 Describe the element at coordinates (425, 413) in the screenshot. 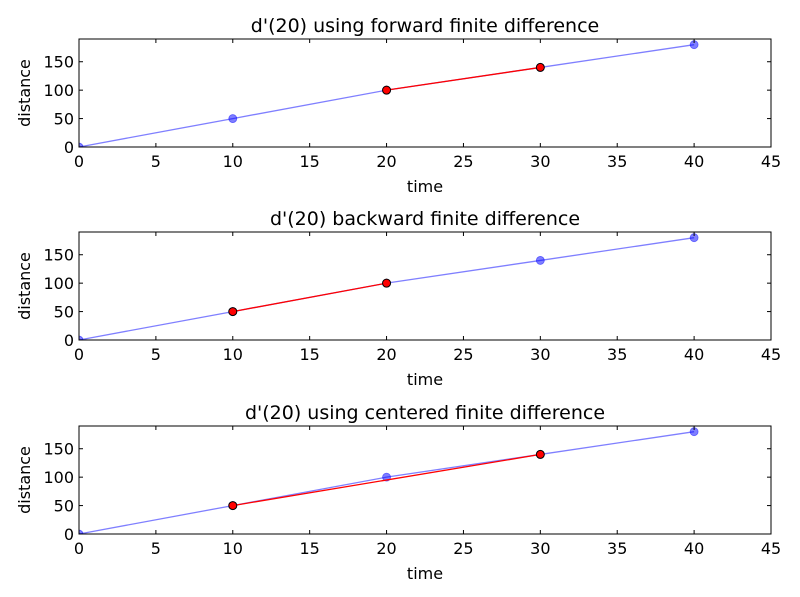

I see `chart-title: d'(20) using centered finite difference` at that location.